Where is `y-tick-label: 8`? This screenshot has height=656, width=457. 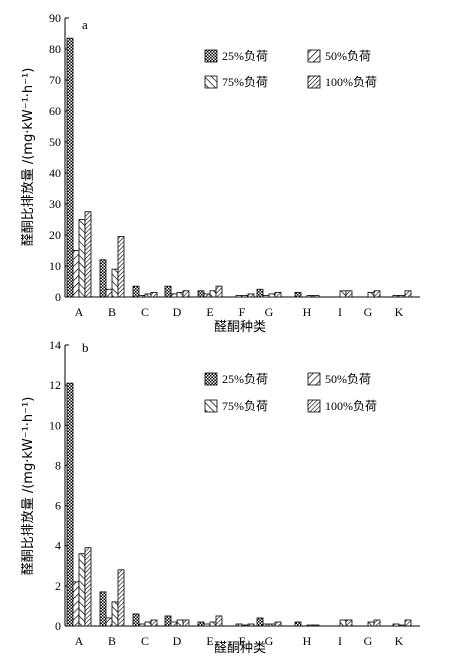
y-tick-label: 8 is located at coordinates (58, 465).